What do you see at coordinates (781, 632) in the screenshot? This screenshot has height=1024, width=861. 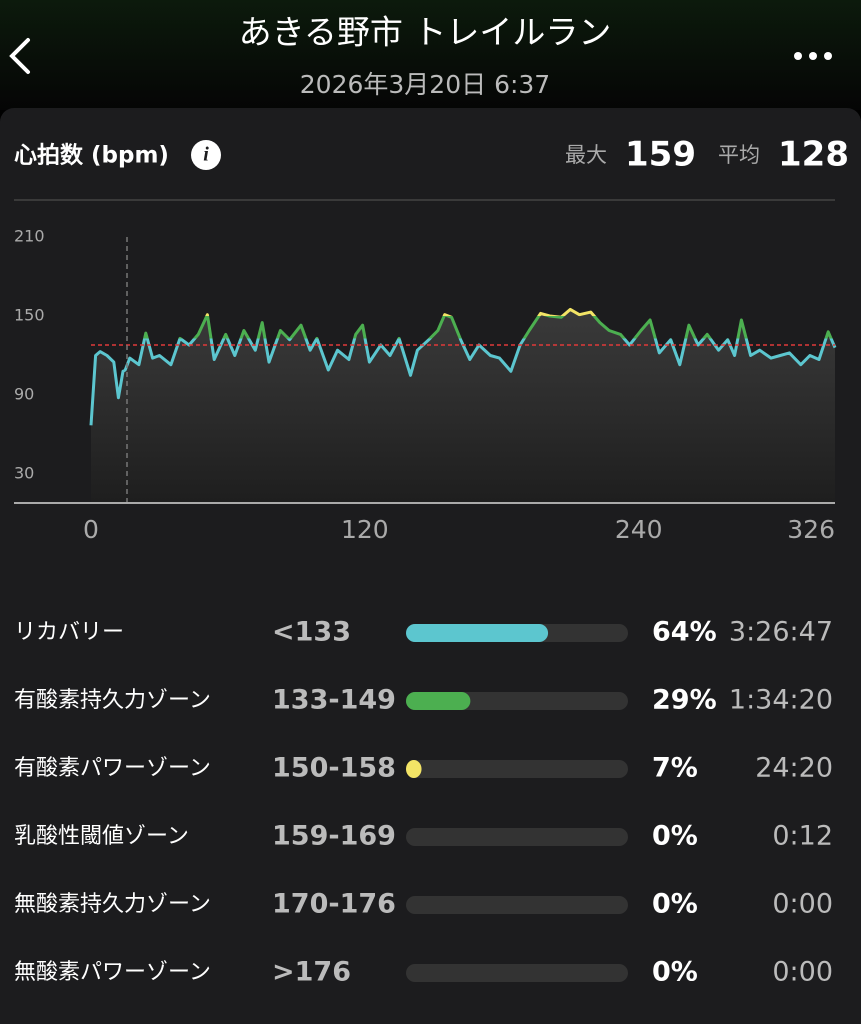 I see `zone-time: 3:26:47` at bounding box center [781, 632].